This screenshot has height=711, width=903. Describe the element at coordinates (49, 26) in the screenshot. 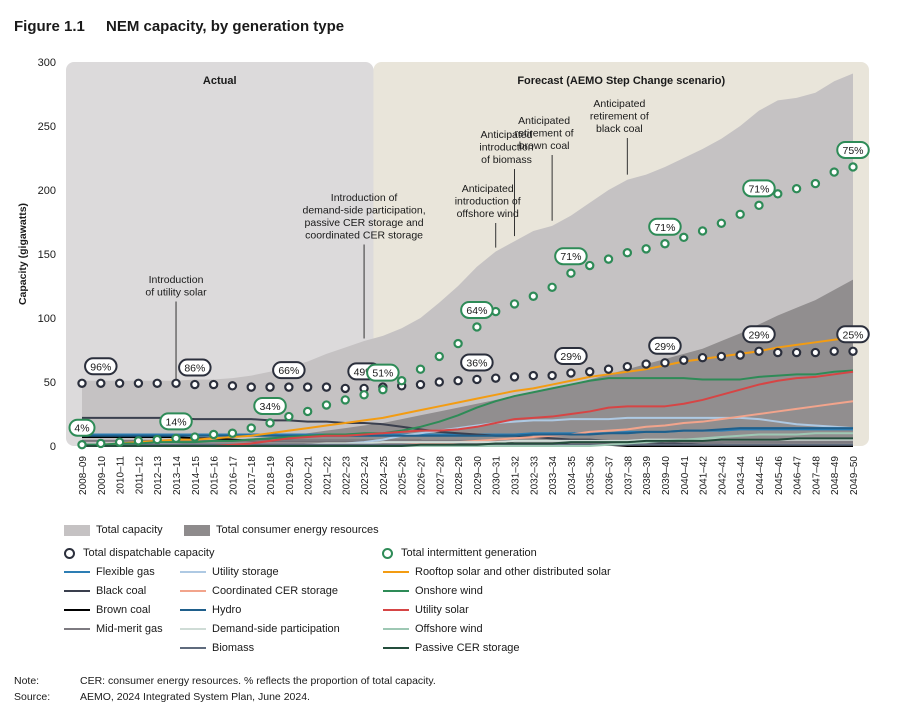

I see `figure-number: Figure 1.1` at that location.